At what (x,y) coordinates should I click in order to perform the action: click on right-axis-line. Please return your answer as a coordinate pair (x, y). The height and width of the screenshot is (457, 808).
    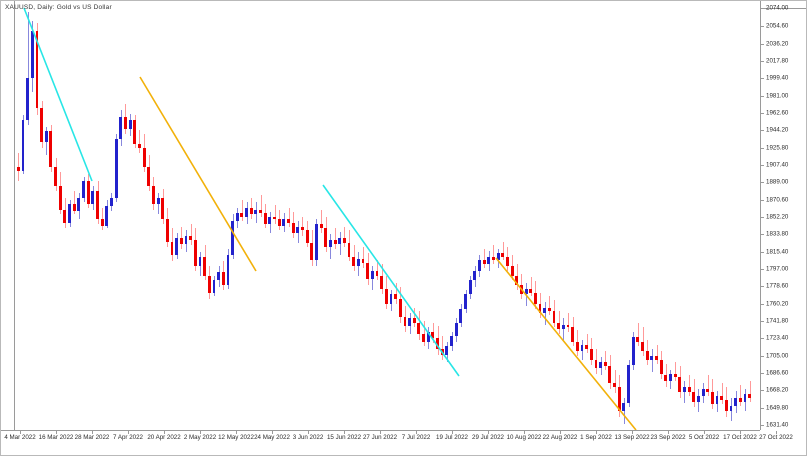
    Looking at the image, I should click on (760, 215).